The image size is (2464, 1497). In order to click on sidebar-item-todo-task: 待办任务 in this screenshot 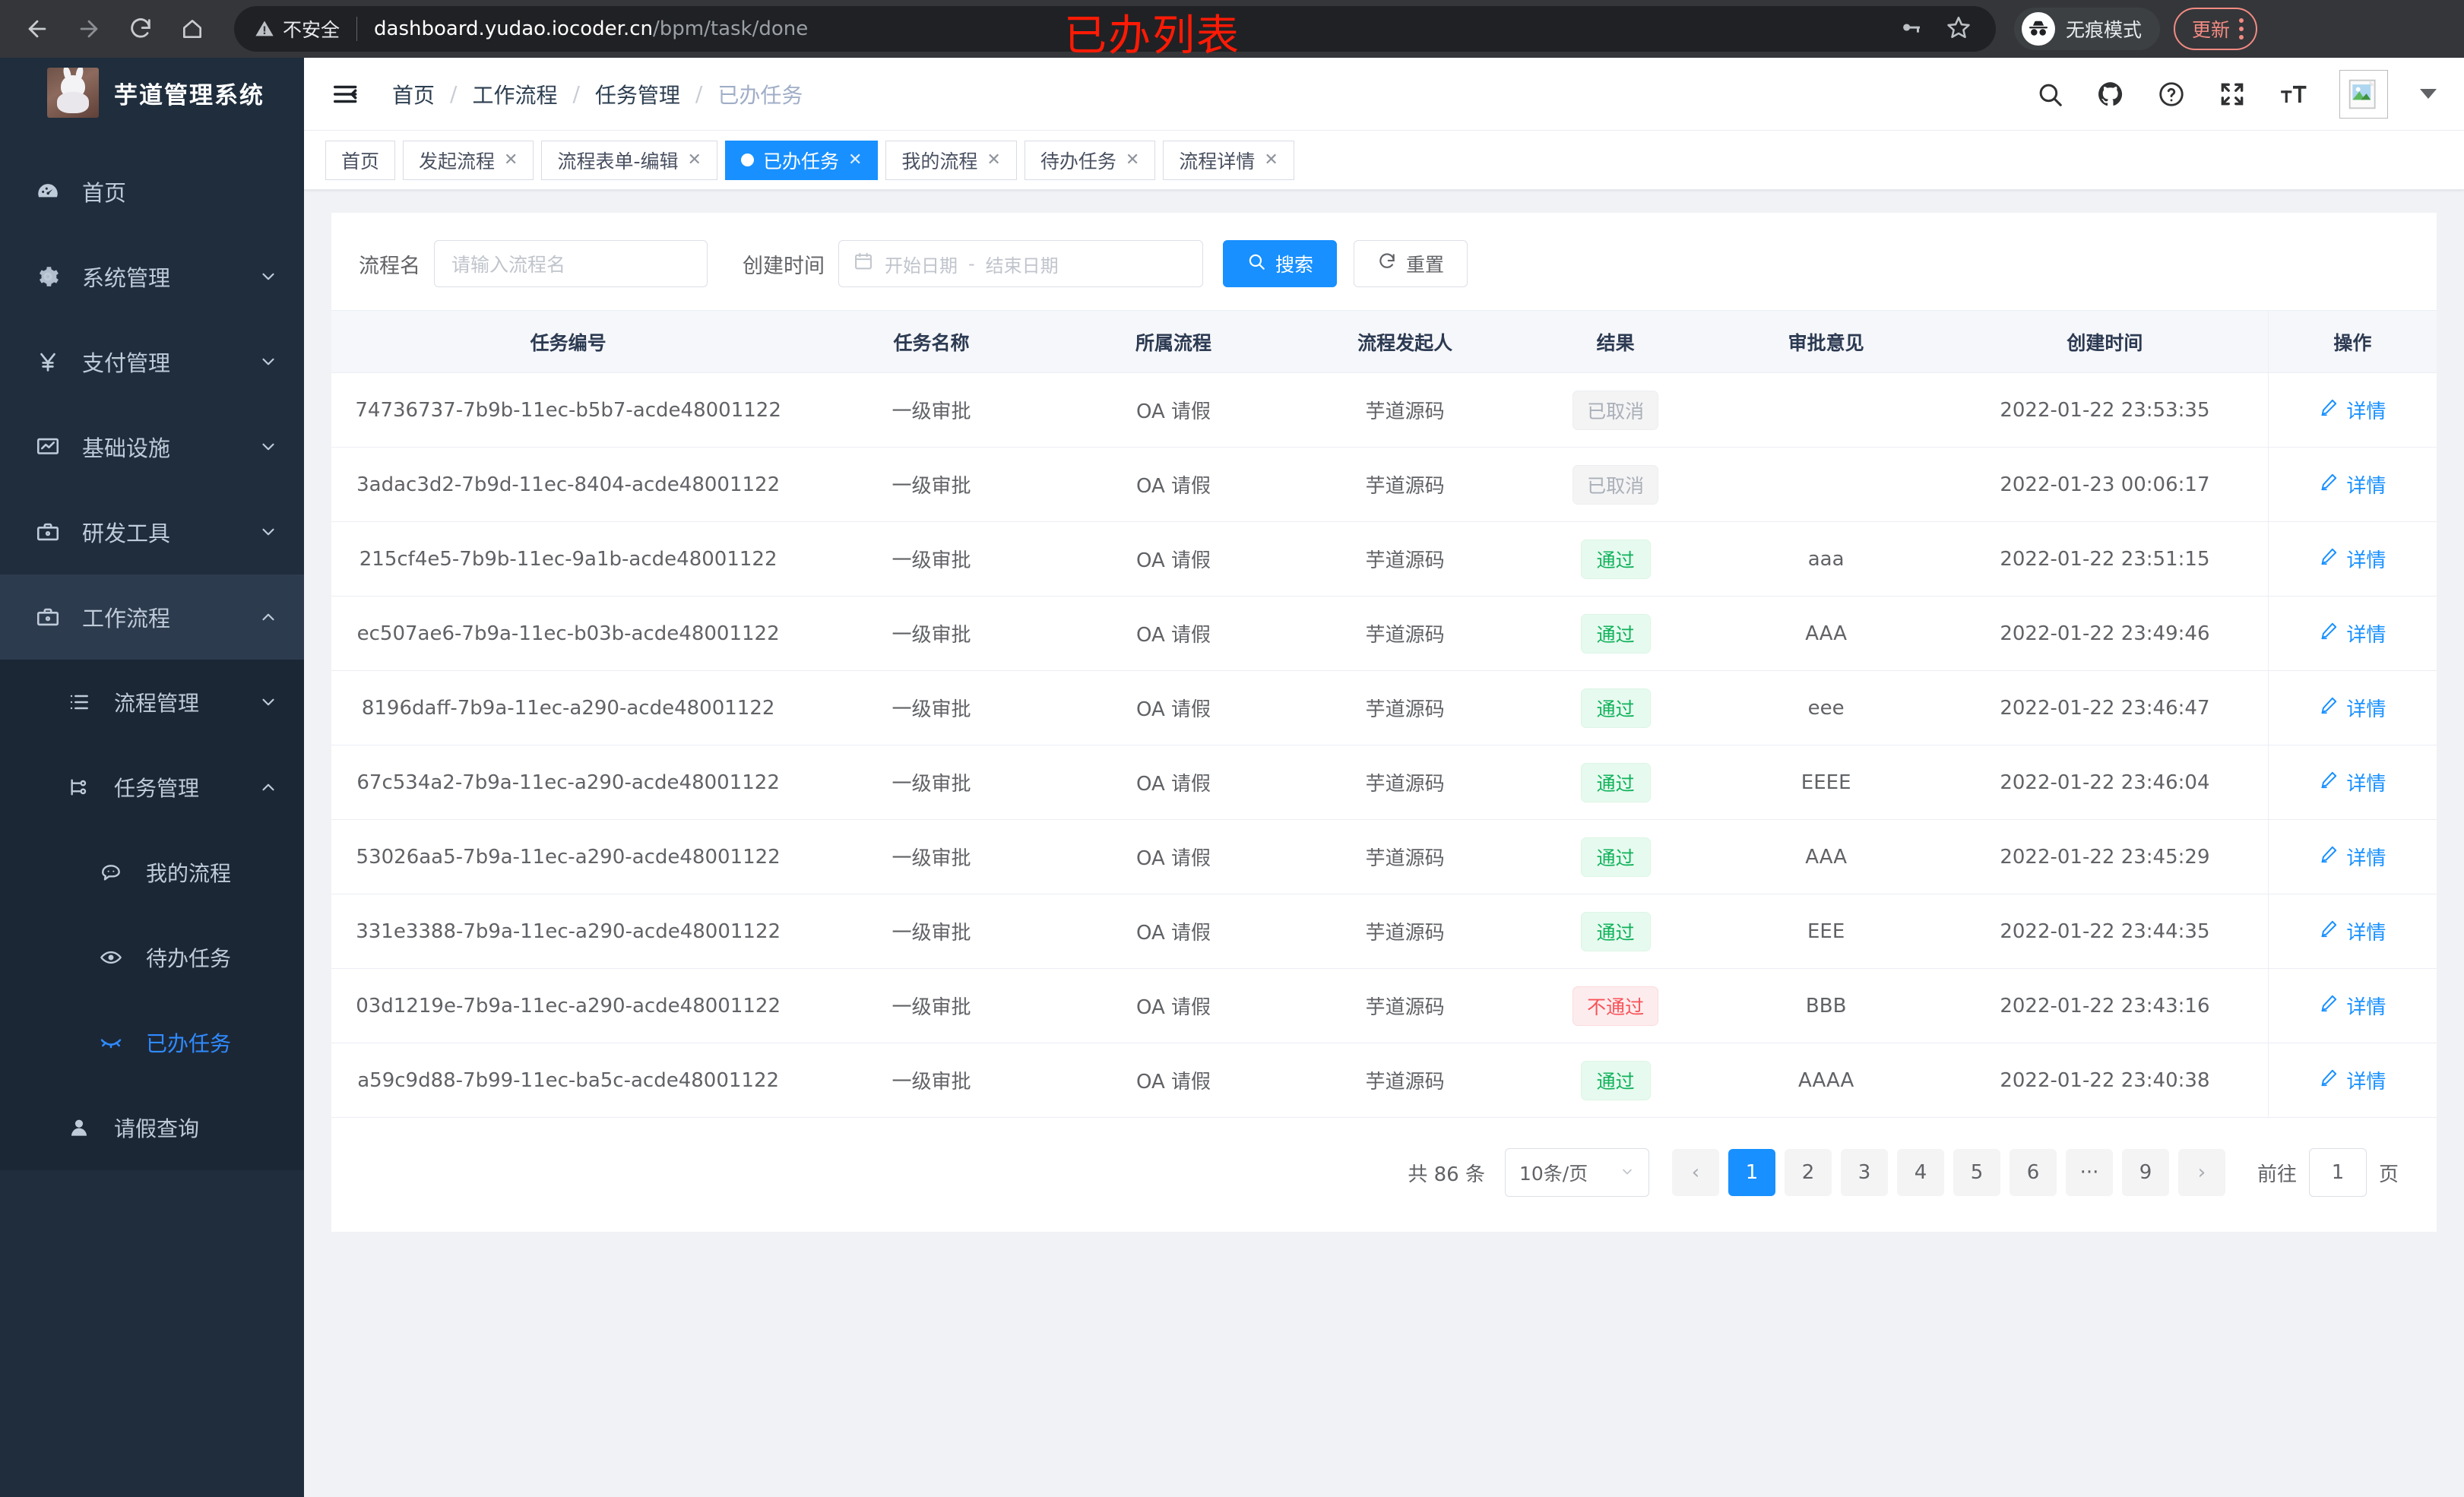, I will do `click(152, 957)`.